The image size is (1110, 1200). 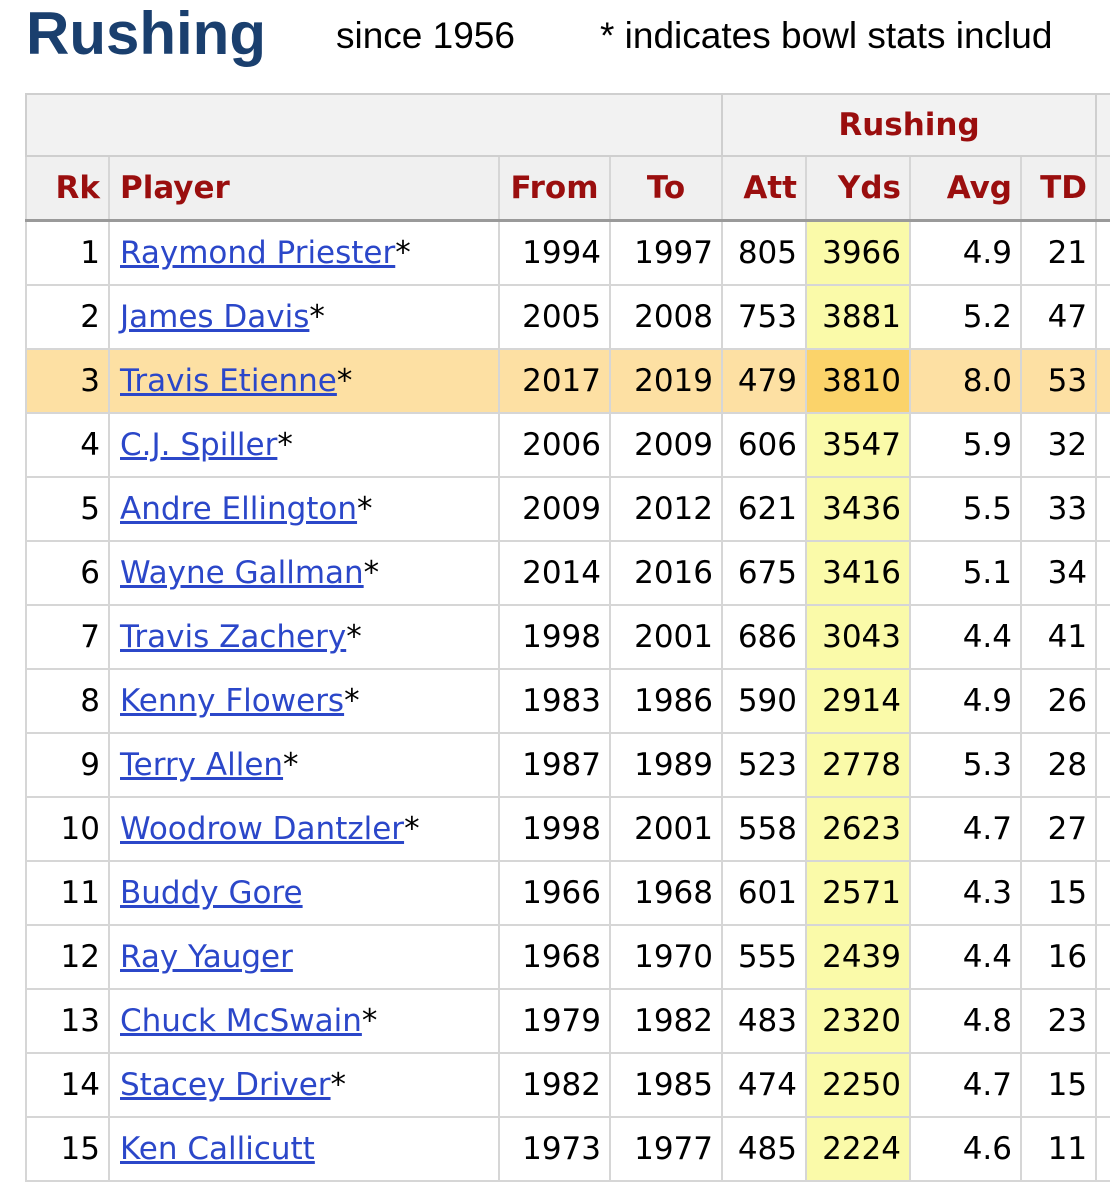 What do you see at coordinates (217, 1149) in the screenshot?
I see `player-link: Ken Callicutt` at bounding box center [217, 1149].